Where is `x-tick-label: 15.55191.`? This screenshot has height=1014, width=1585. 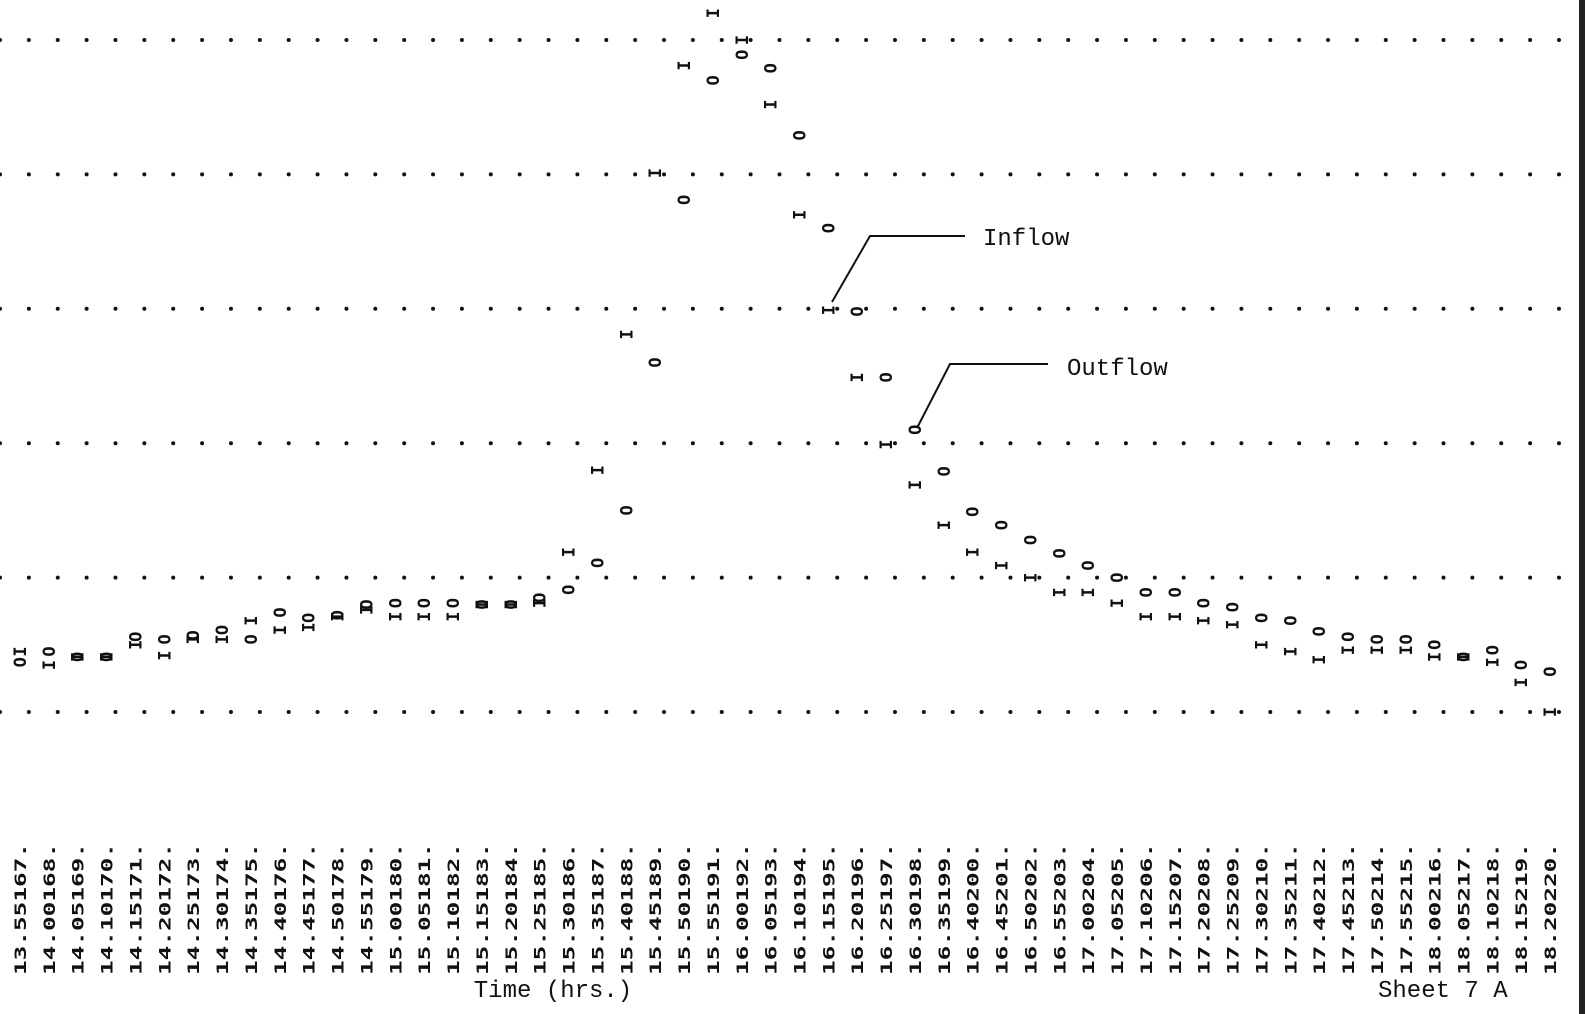
x-tick-label: 15.55191. is located at coordinates (713, 909).